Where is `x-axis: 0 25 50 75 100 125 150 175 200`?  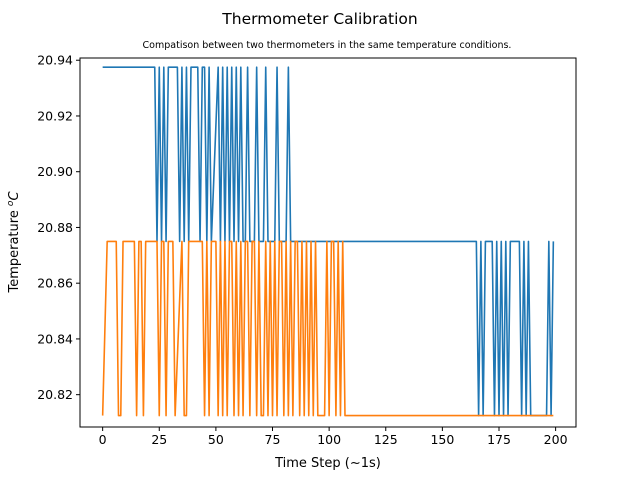 x-axis: 0 25 50 75 100 125 150 175 200 is located at coordinates (333, 437).